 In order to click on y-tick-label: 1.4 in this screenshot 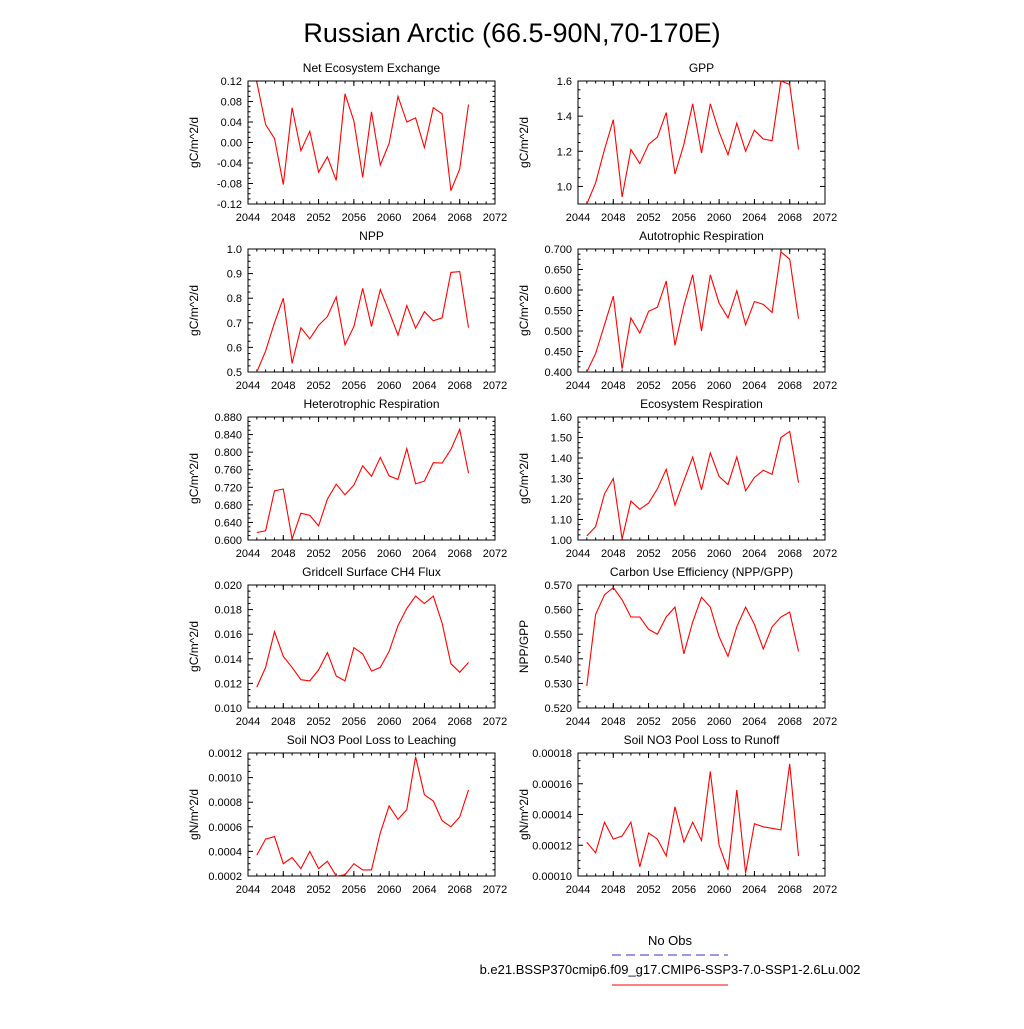, I will do `click(564, 117)`.